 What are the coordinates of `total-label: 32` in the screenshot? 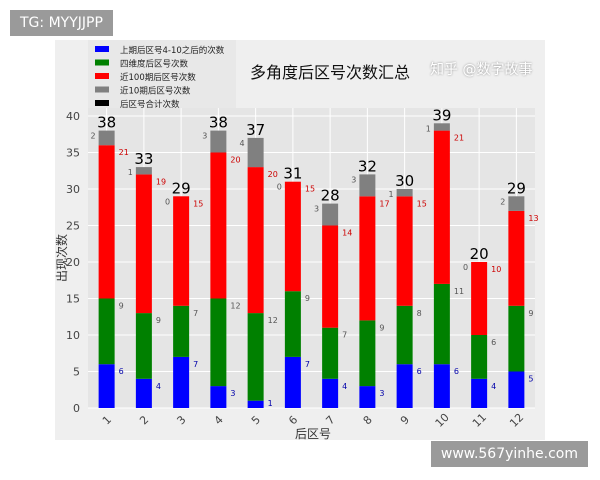 It's located at (367, 166).